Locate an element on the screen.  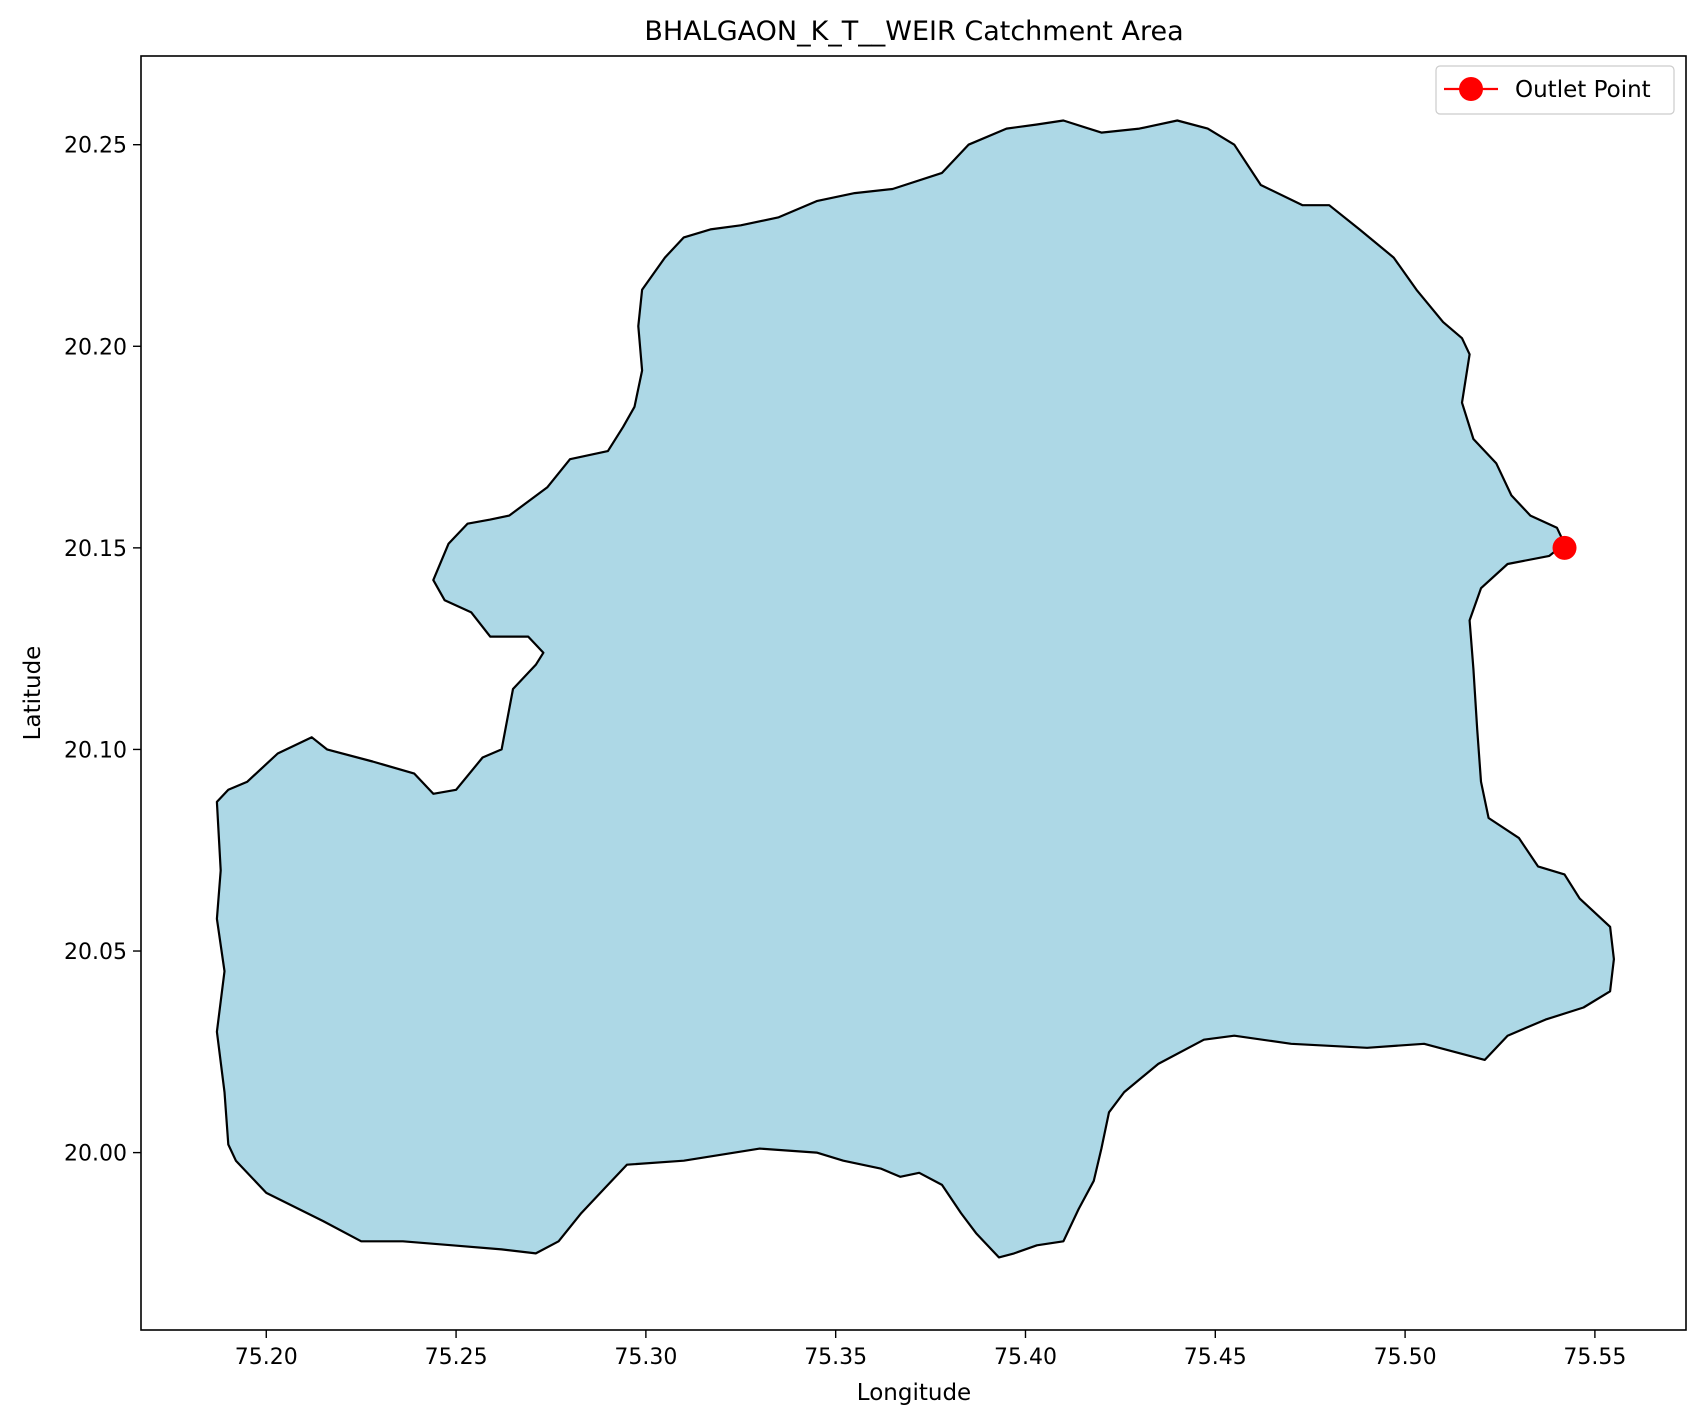
x-tick-label: 75.35 is located at coordinates (835, 1357).